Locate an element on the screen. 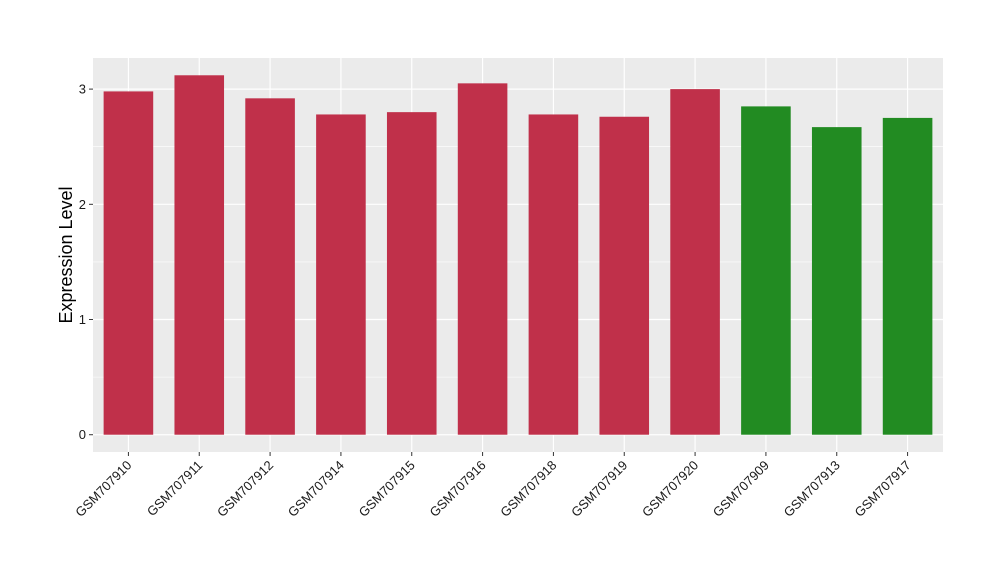 Image resolution: width=1000 pixels, height=580 pixels. bar-gsm707917 is located at coordinates (907, 276).